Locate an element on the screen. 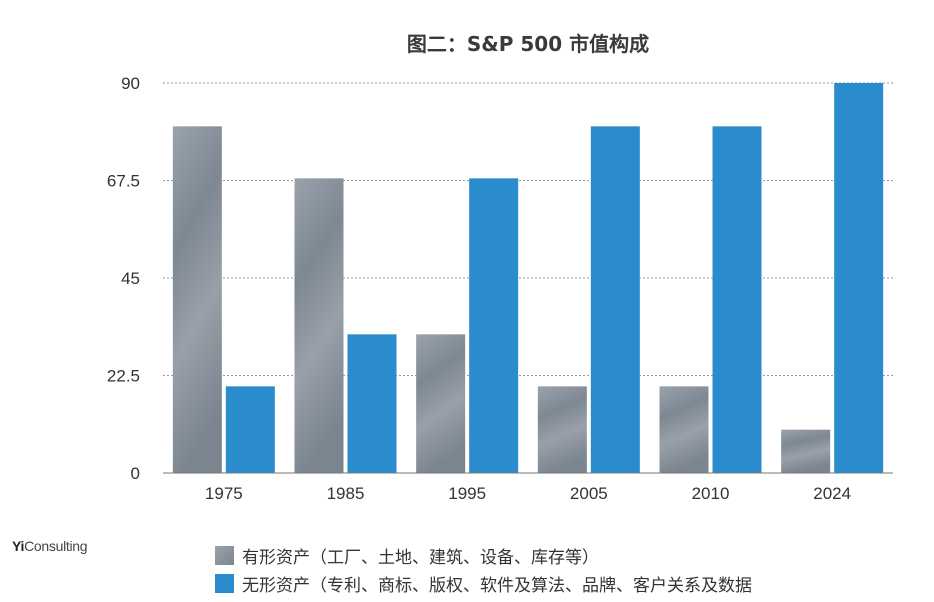 Image resolution: width=934 pixels, height=602 pixels. bar-tangible-1985 is located at coordinates (319, 326).